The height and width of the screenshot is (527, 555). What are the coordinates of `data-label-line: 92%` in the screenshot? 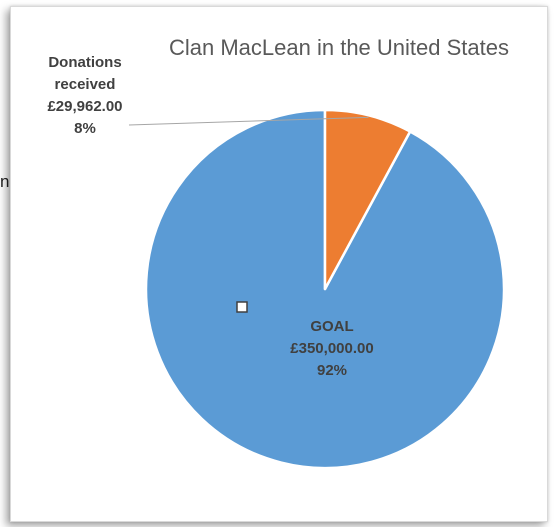 It's located at (332, 370).